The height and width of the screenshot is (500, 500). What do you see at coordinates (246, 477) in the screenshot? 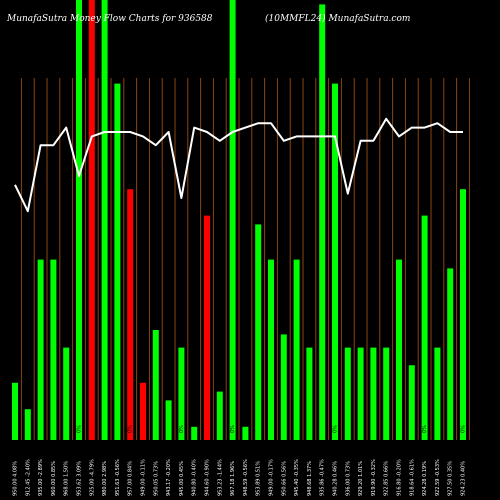
I see `x-tick-label: 948.59 -0.56%` at bounding box center [246, 477].